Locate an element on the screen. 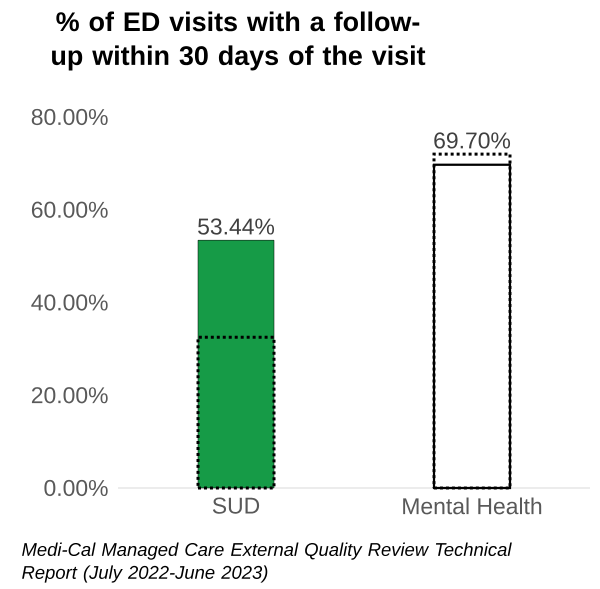 The height and width of the screenshot is (589, 600). bar is located at coordinates (236, 364).